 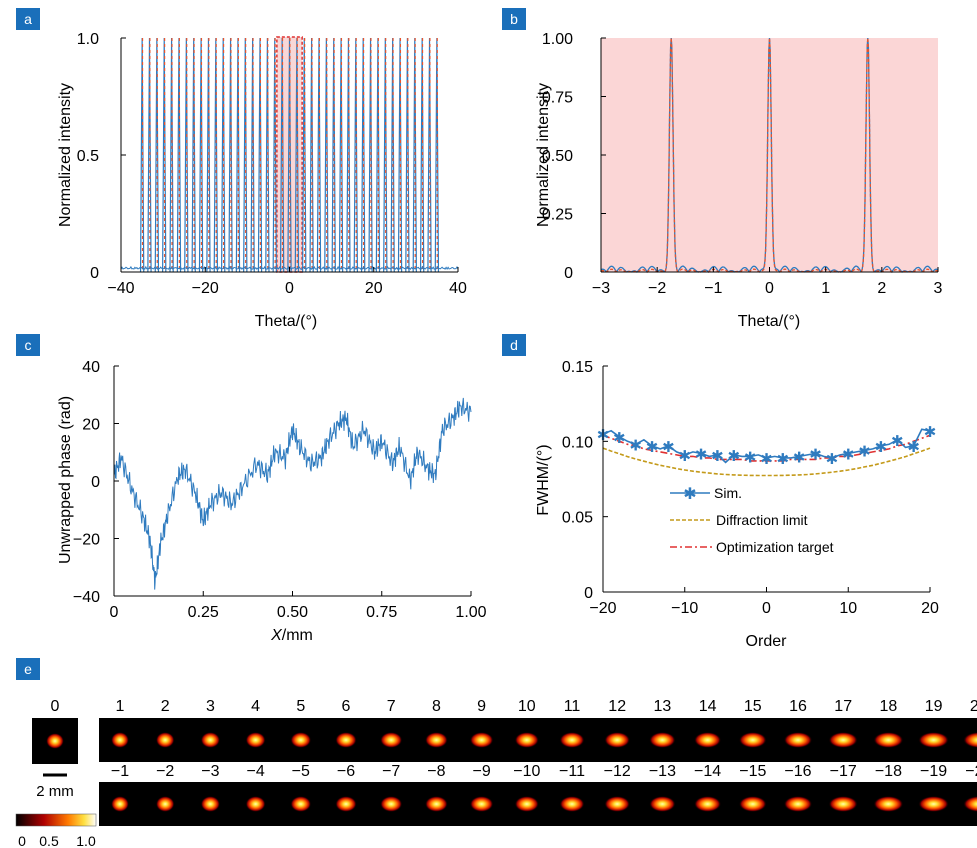 What do you see at coordinates (568, 273) in the screenshot?
I see `chart-b-y-tick-label: 0` at bounding box center [568, 273].